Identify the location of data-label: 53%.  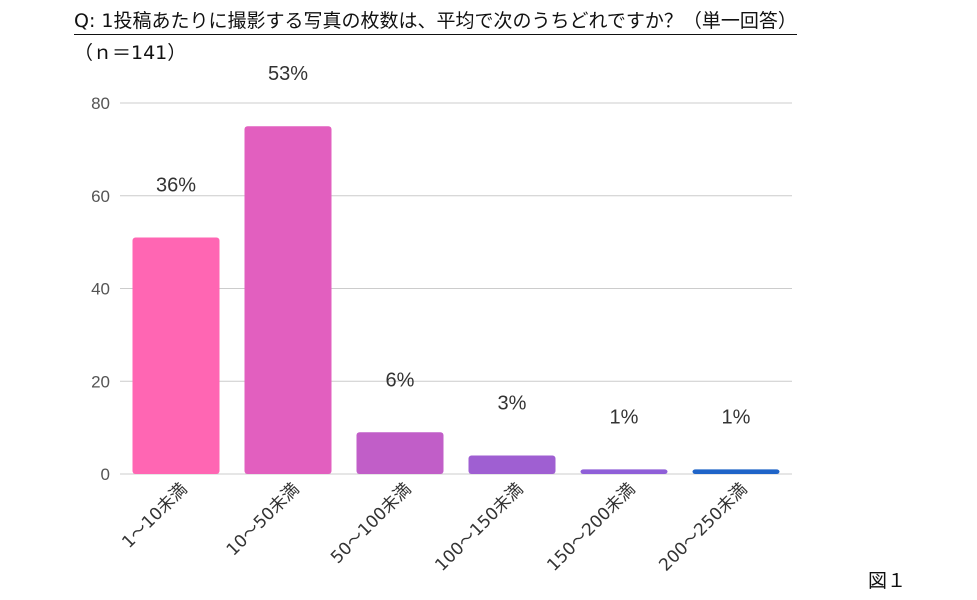
(288, 74).